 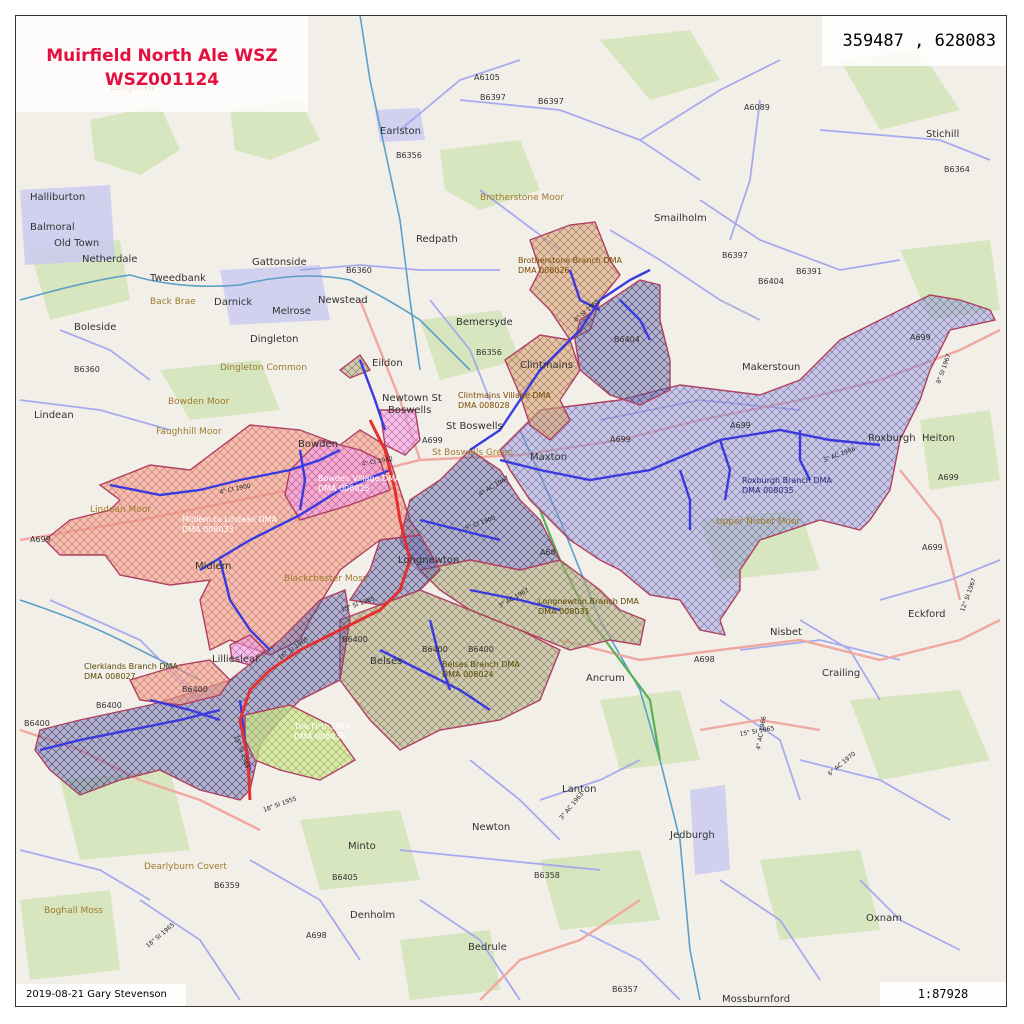 I want to click on dma-label: Longnewton Branch DMA DMA 008031, so click(x=588, y=606).